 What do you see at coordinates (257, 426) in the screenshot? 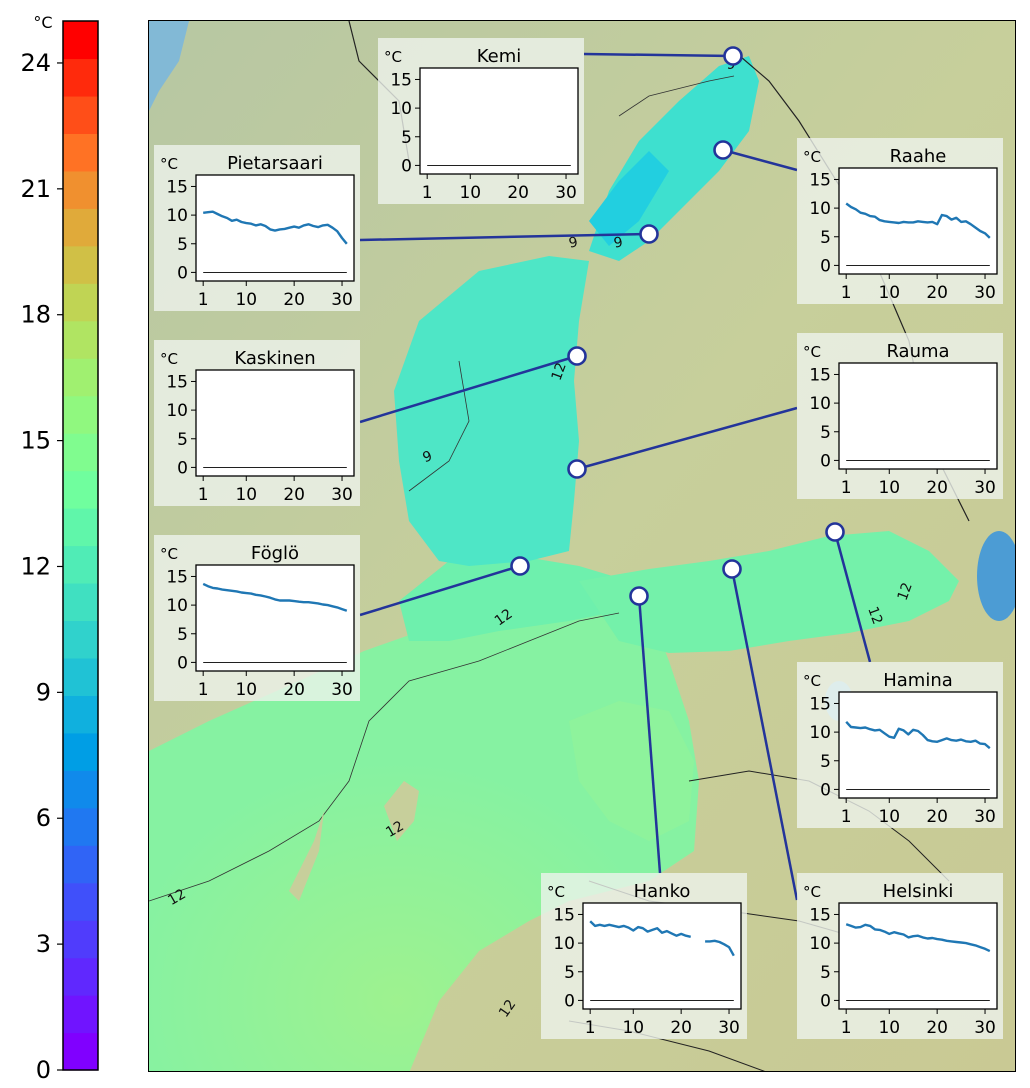
I see `station-chart: Kaskinen °C 0 5 10 15 1 10 20 30` at bounding box center [257, 426].